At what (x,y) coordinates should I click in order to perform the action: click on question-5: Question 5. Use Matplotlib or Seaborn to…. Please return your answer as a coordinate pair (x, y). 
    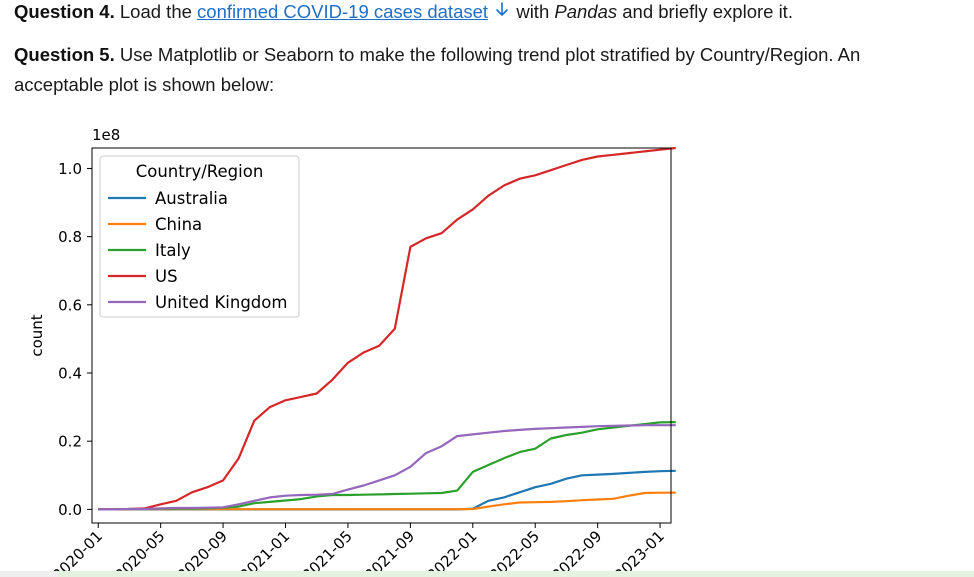
    Looking at the image, I should click on (484, 70).